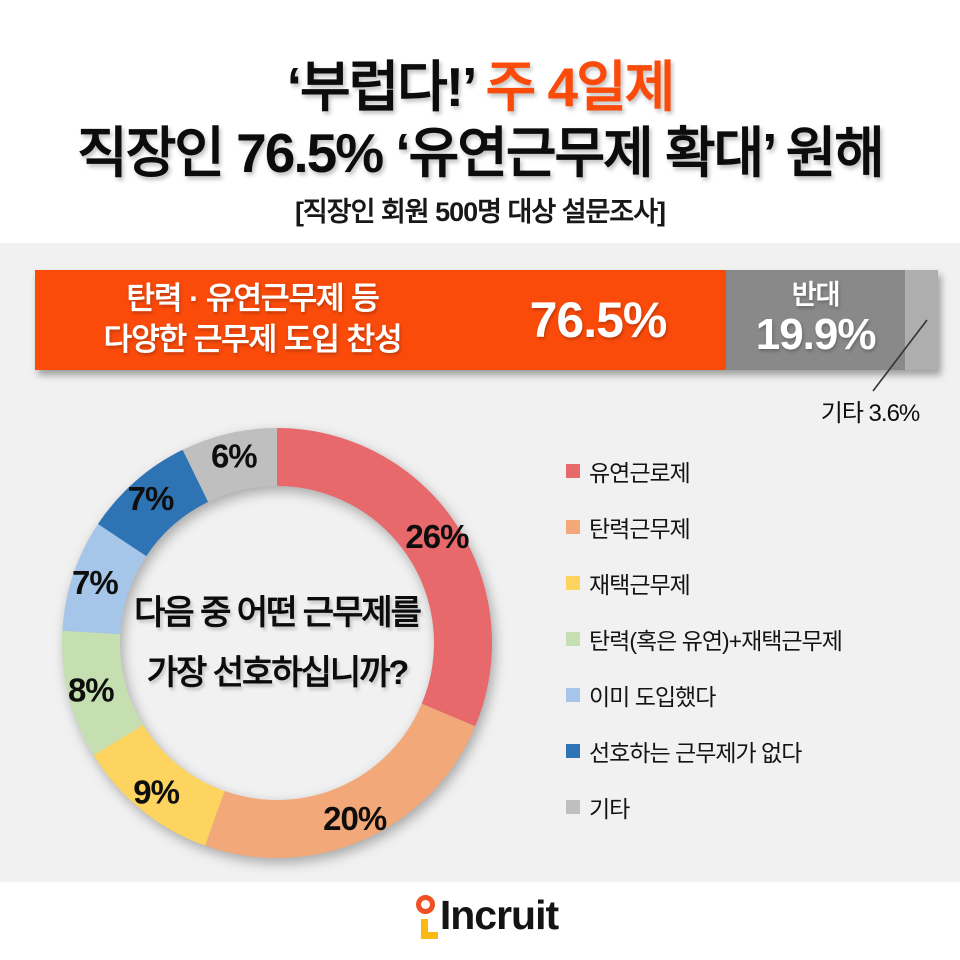  I want to click on agree-label: 탄력 · 유연근무제 등 다양한 근무제 도입 찬성, so click(252, 320).